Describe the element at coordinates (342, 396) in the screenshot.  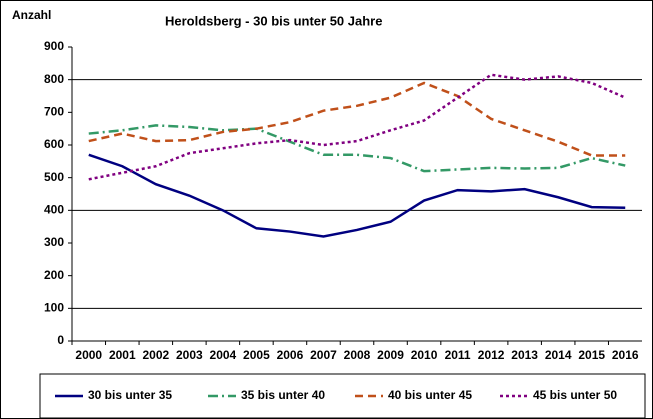
I see `legend-box` at that location.